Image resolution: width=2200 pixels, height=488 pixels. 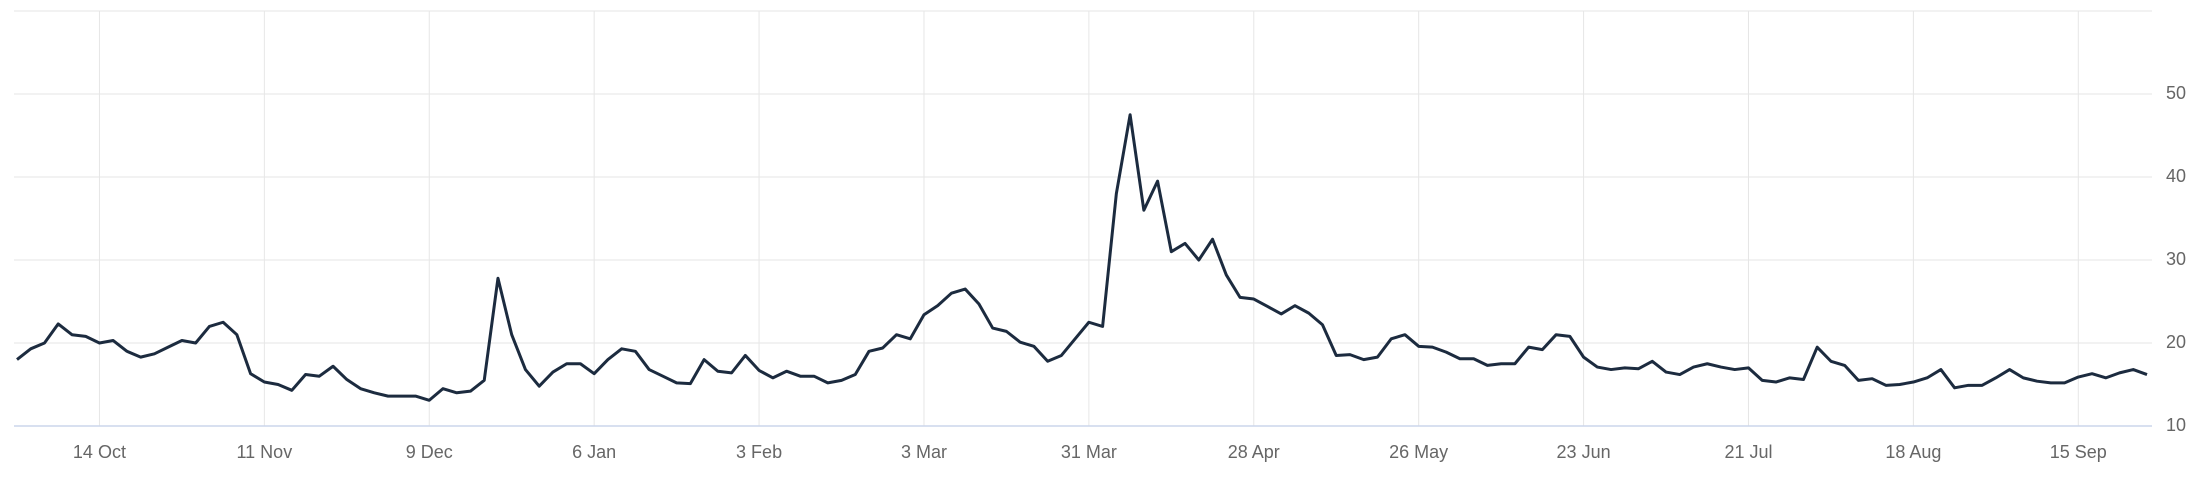 I want to click on y-tick-label: 30, so click(x=2176, y=259).